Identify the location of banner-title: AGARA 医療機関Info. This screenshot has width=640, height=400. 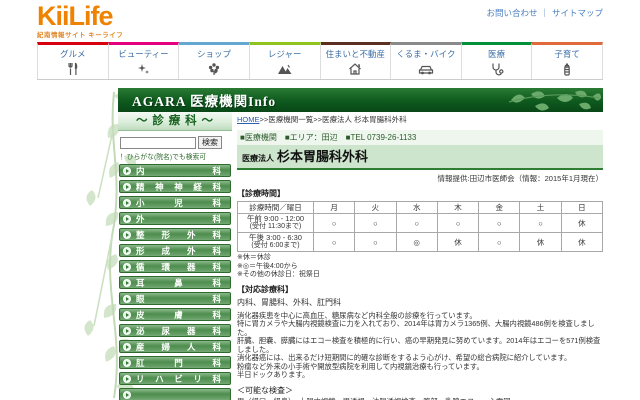
(204, 101).